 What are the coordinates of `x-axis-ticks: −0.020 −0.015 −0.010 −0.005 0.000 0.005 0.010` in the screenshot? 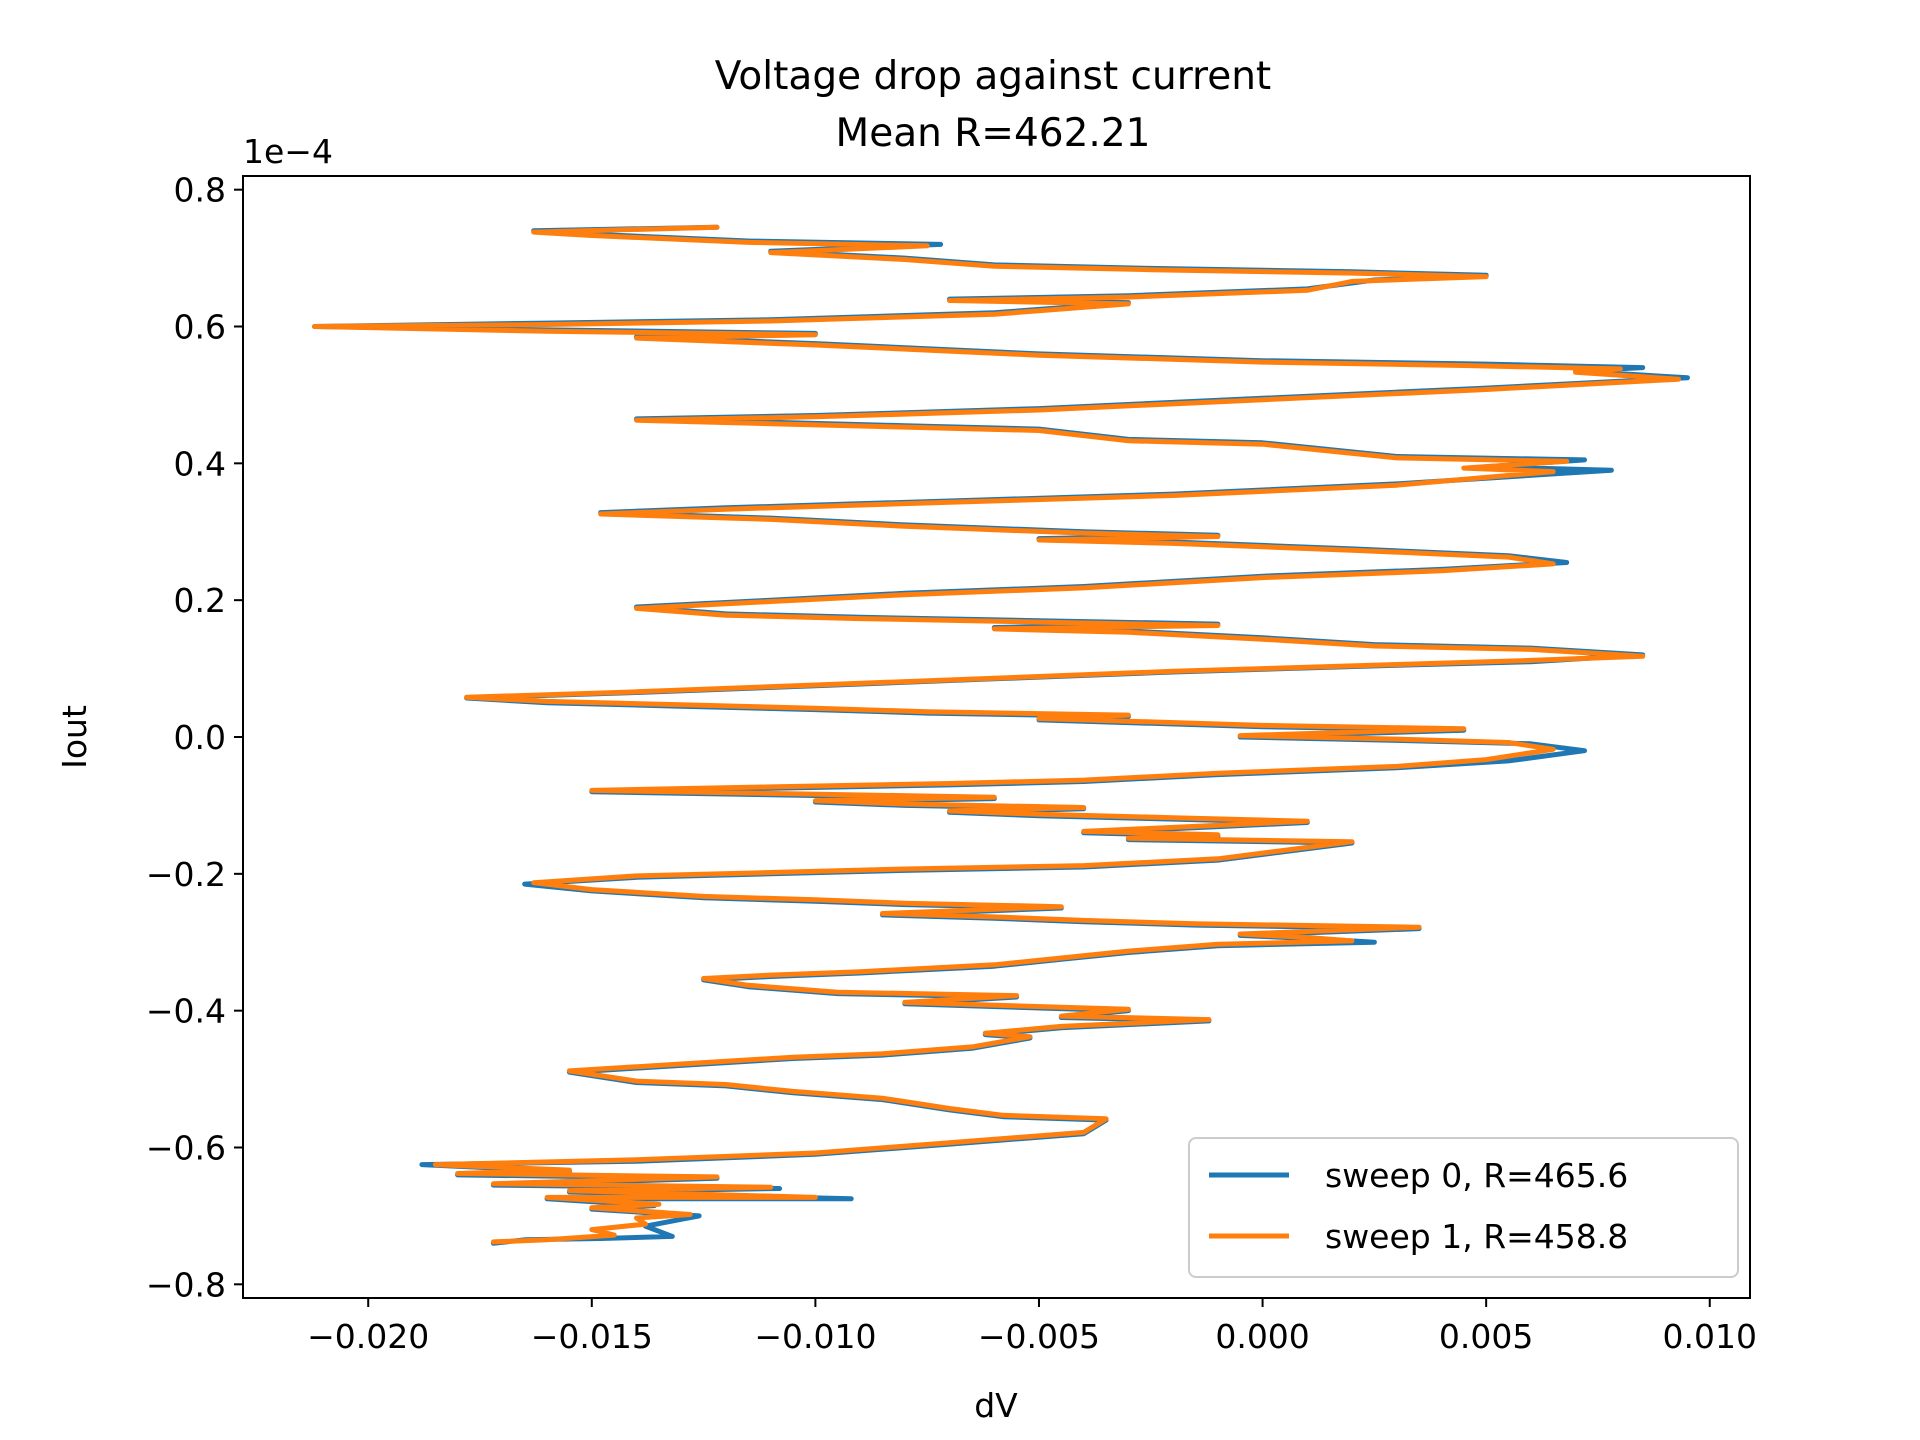 It's located at (1032, 1327).